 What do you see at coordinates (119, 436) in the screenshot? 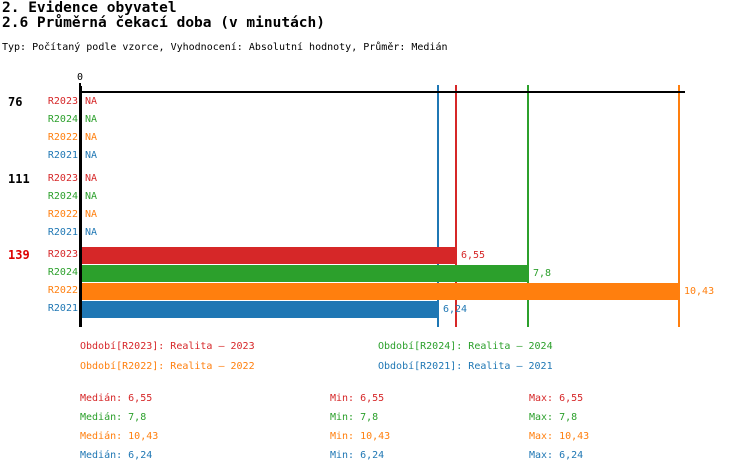
I see `stat-median: Medián: 10,43` at bounding box center [119, 436].